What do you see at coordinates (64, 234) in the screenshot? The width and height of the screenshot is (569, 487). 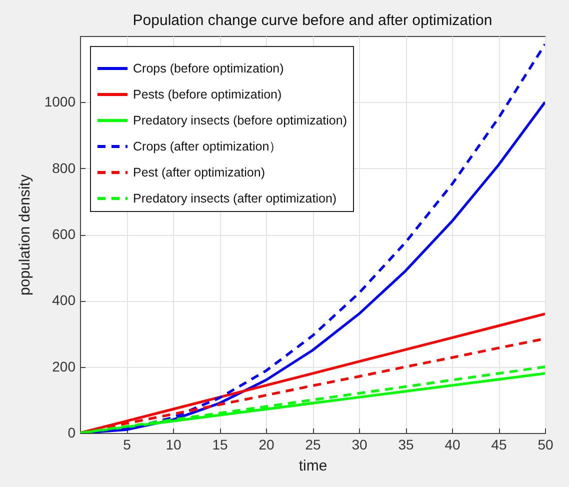 I see `y-tick-label: 600` at bounding box center [64, 234].